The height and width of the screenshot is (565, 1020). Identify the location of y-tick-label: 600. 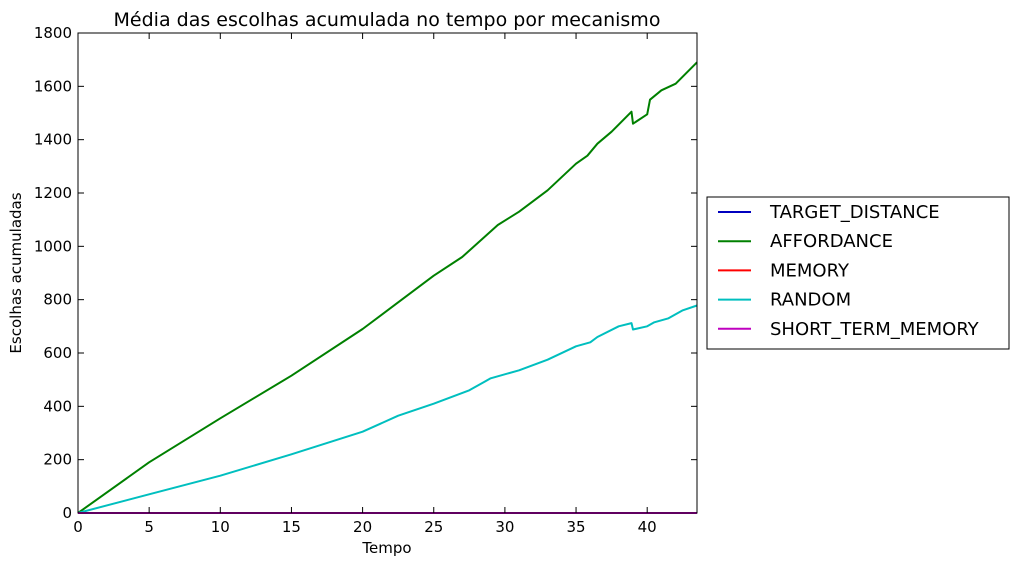
(57, 353).